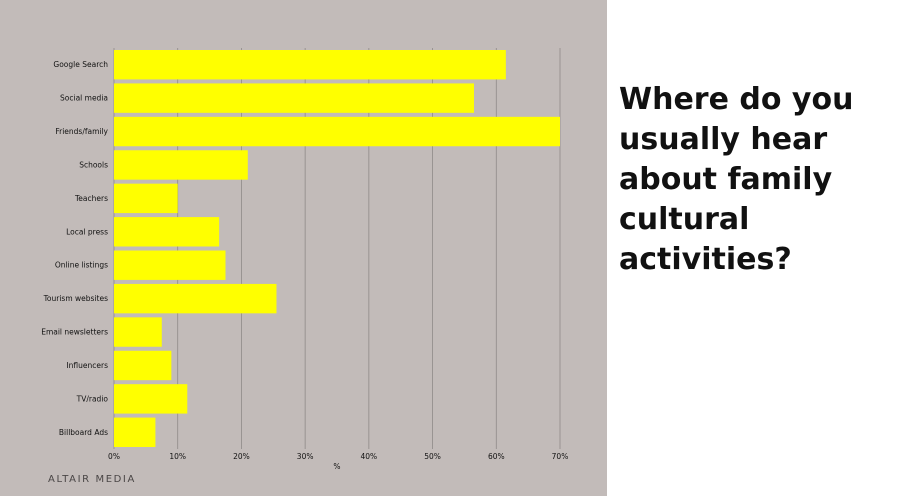  I want to click on x-tick-label: 30%, so click(305, 456).